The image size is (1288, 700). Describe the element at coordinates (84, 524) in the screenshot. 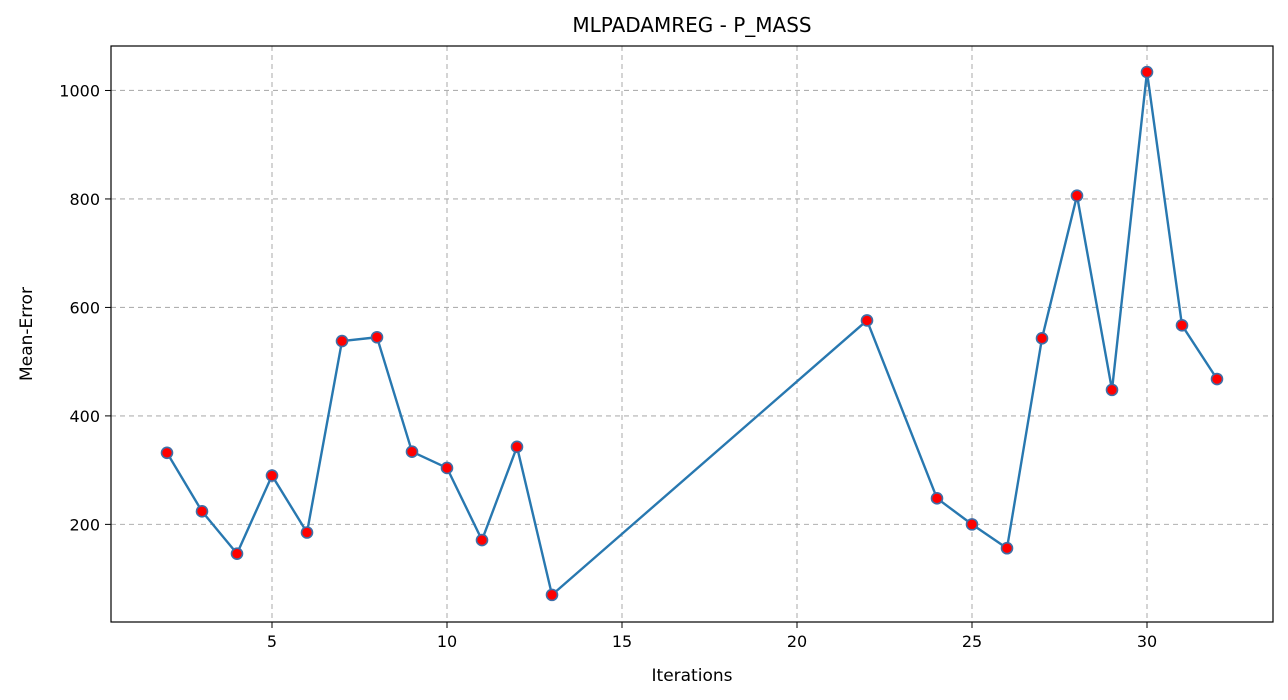

I see `y-tick-label-0: 200` at that location.